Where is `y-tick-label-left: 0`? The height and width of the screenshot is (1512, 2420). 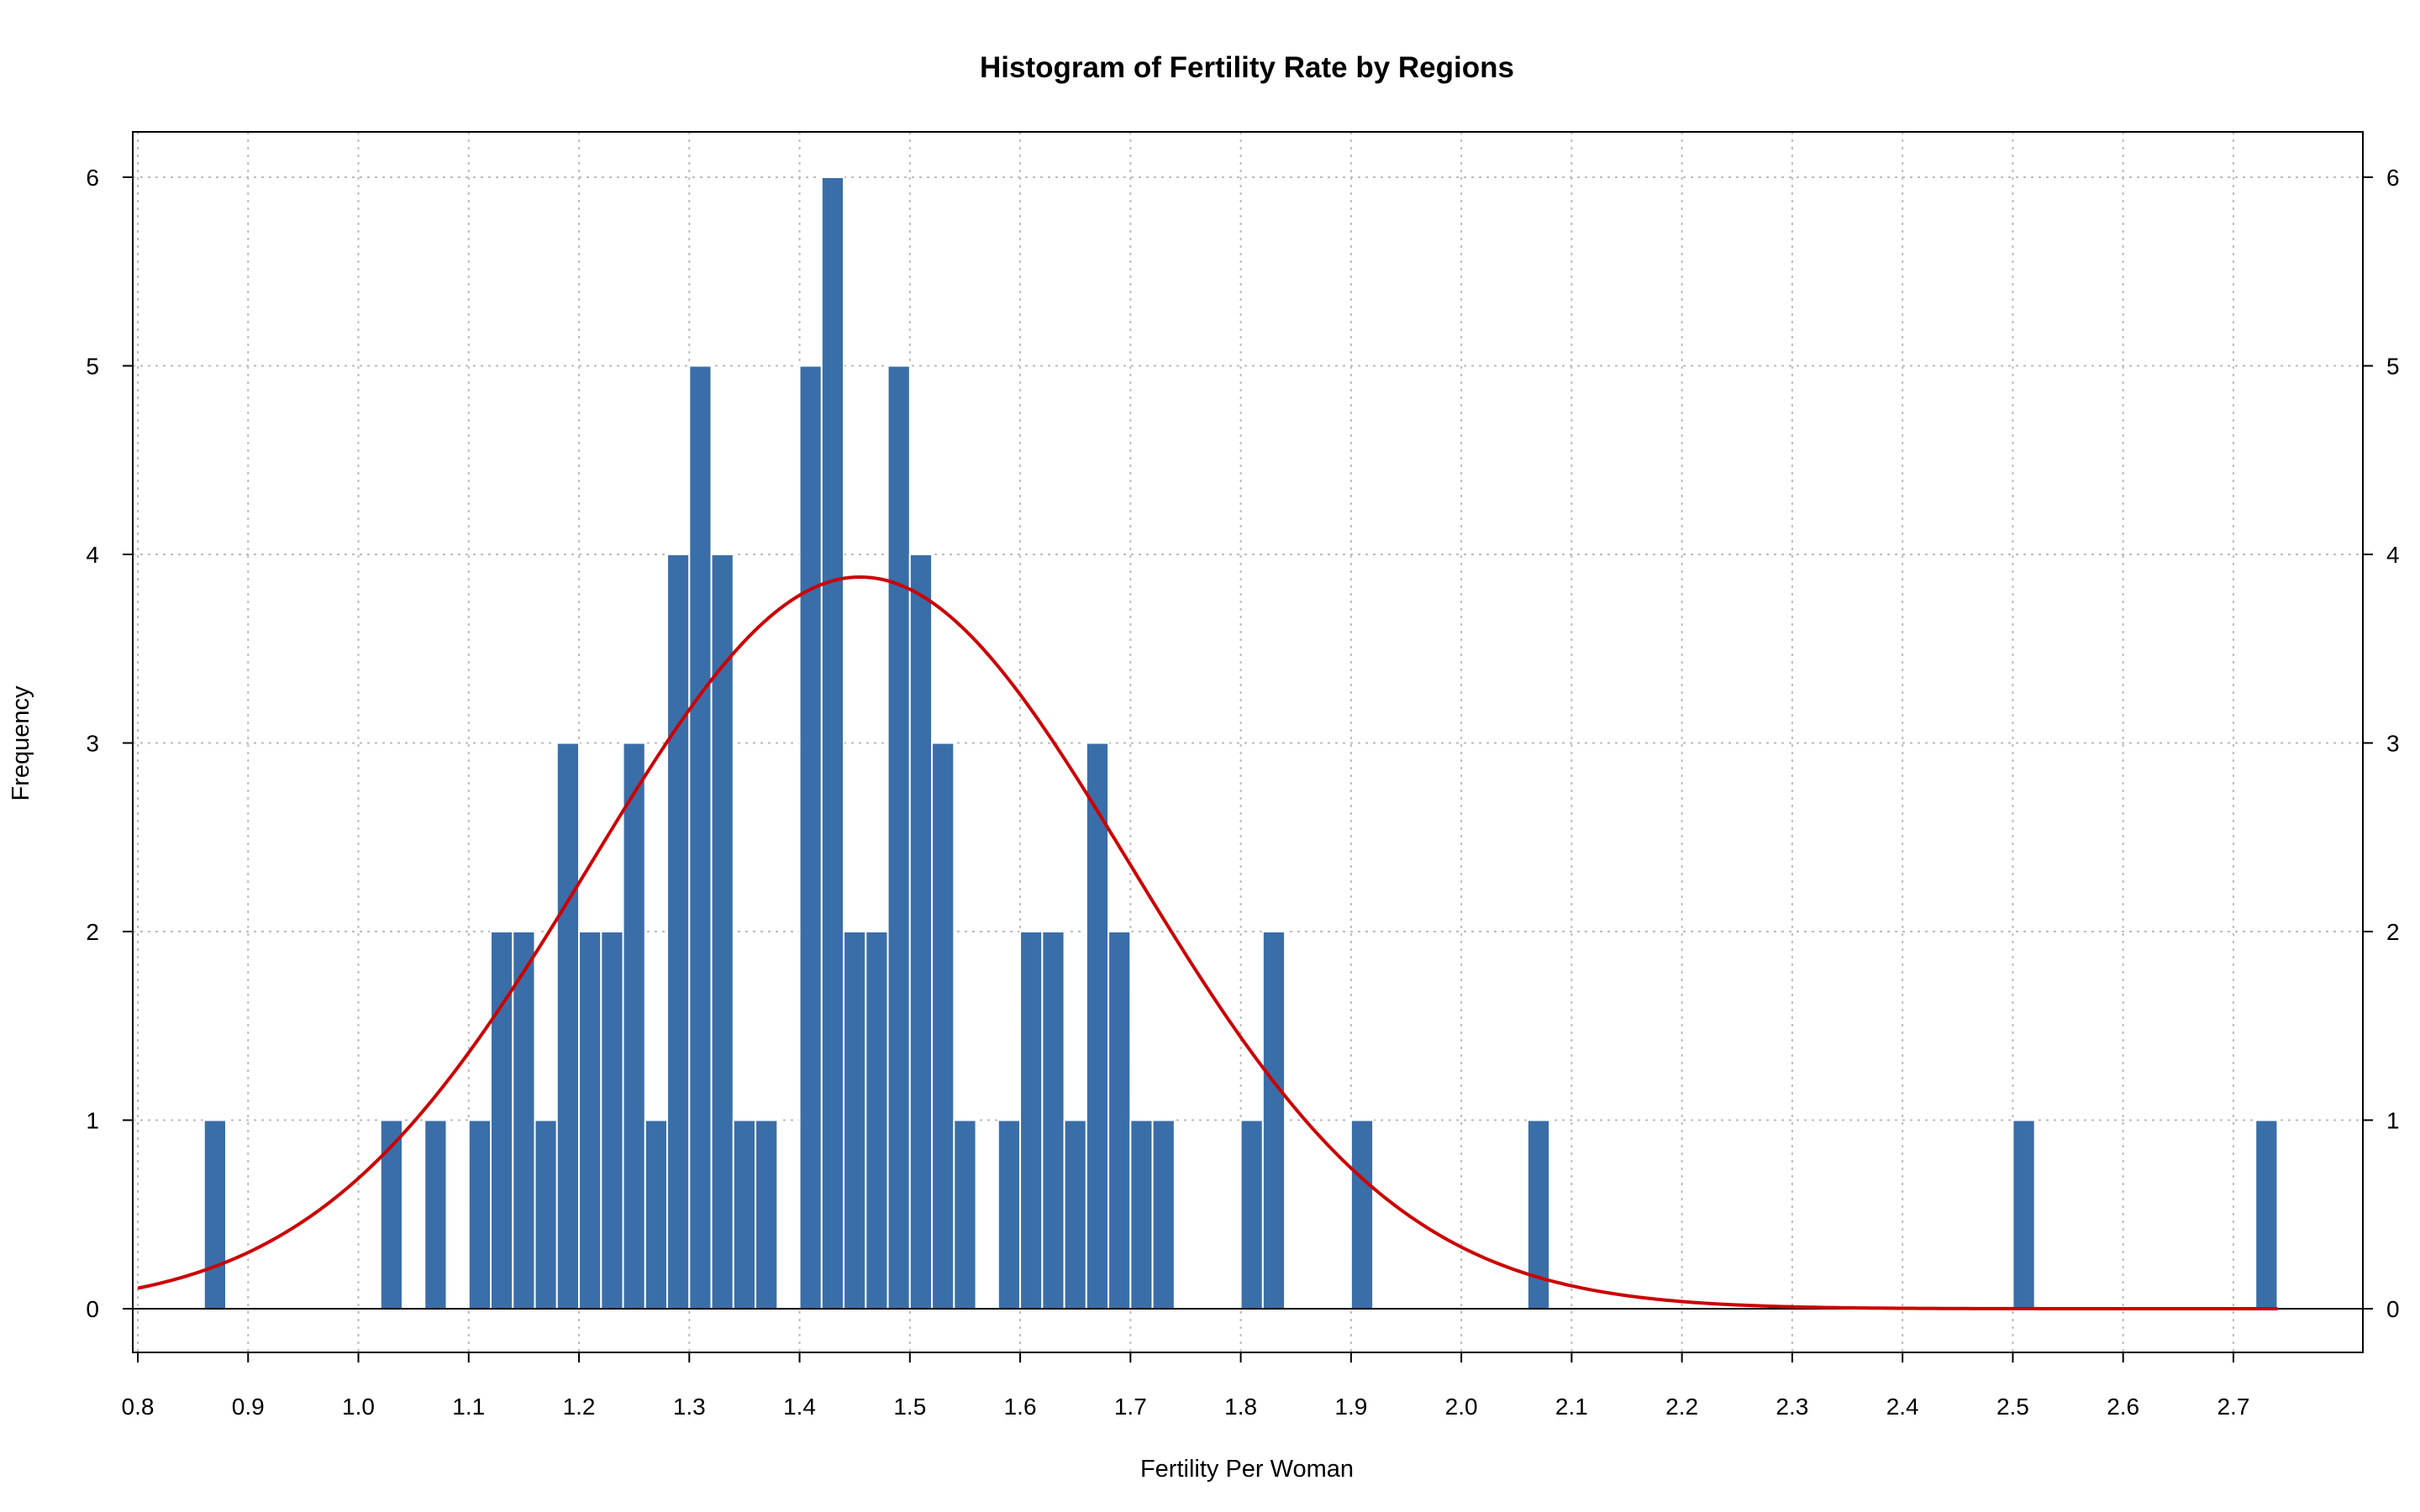 y-tick-label-left: 0 is located at coordinates (92, 1309).